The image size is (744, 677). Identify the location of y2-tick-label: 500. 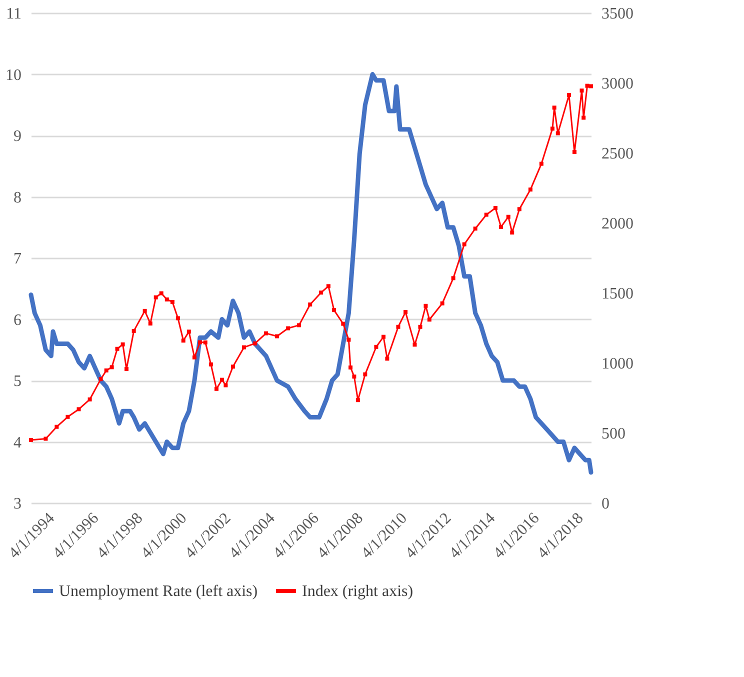
(614, 434).